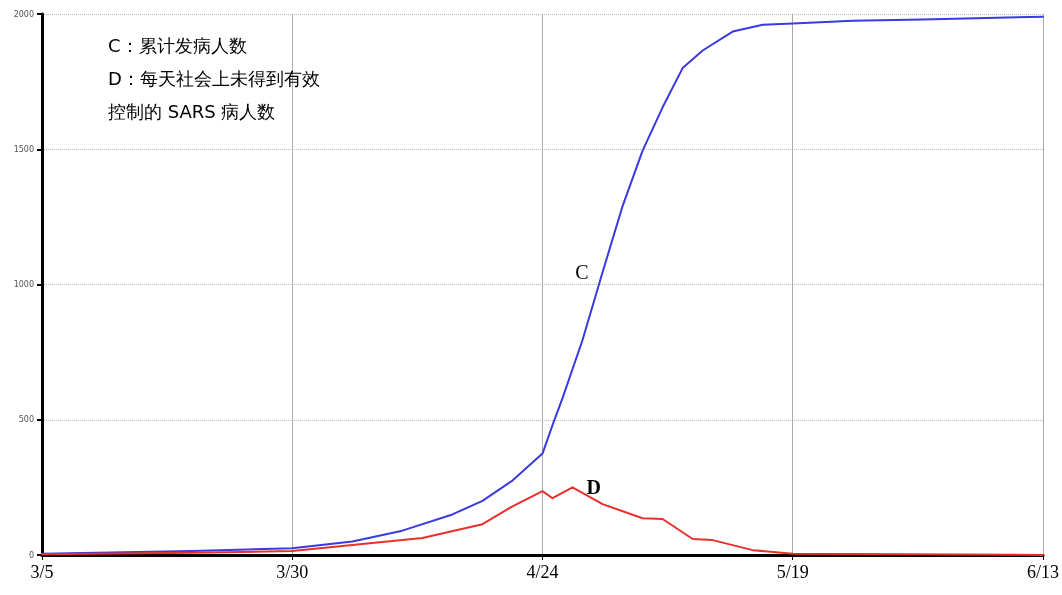 This screenshot has height=595, width=1062. Describe the element at coordinates (792, 572) in the screenshot. I see `x-tick-label: 5/19` at that location.